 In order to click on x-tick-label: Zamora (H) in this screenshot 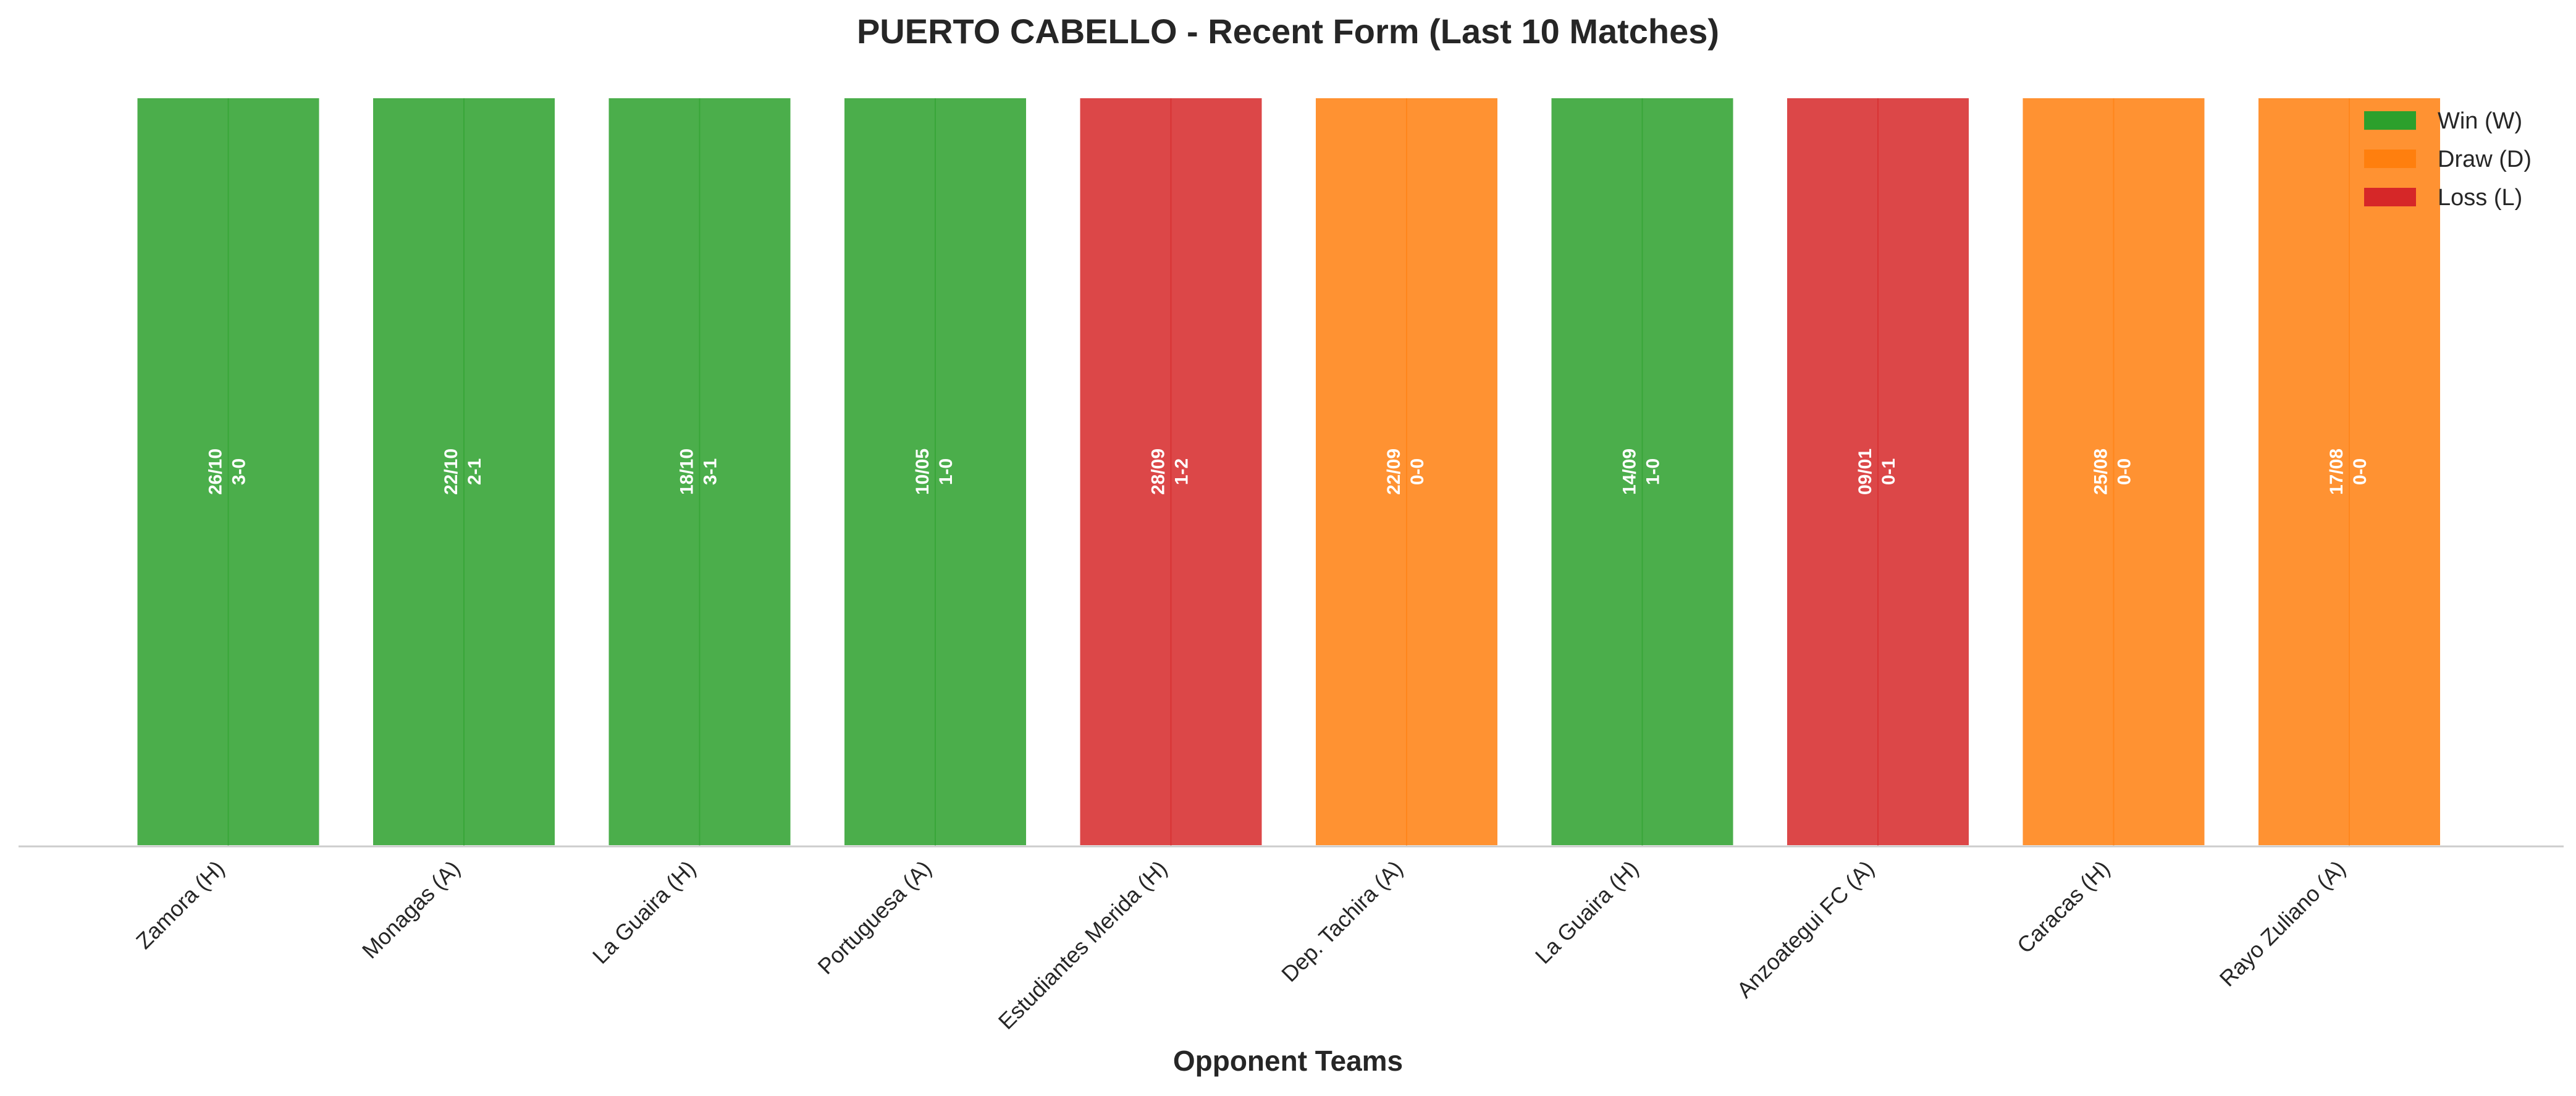, I will do `click(180, 905)`.